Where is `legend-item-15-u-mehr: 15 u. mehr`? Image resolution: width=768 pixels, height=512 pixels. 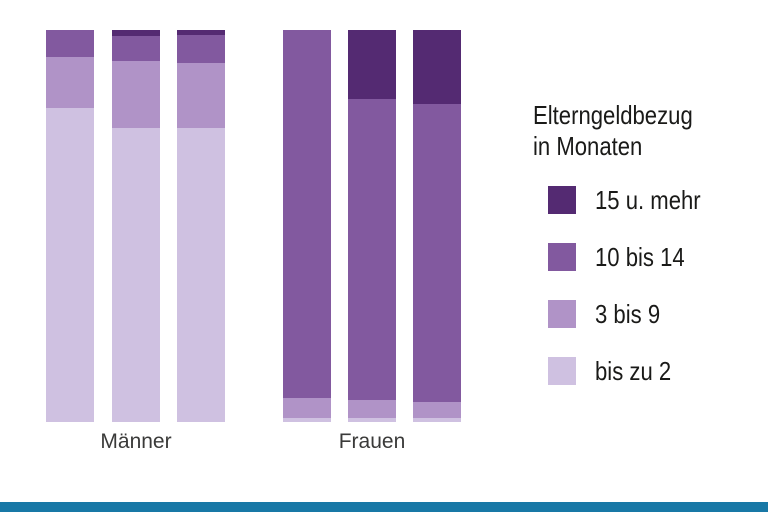
legend-item-15-u-mehr: 15 u. mehr is located at coordinates (633, 199).